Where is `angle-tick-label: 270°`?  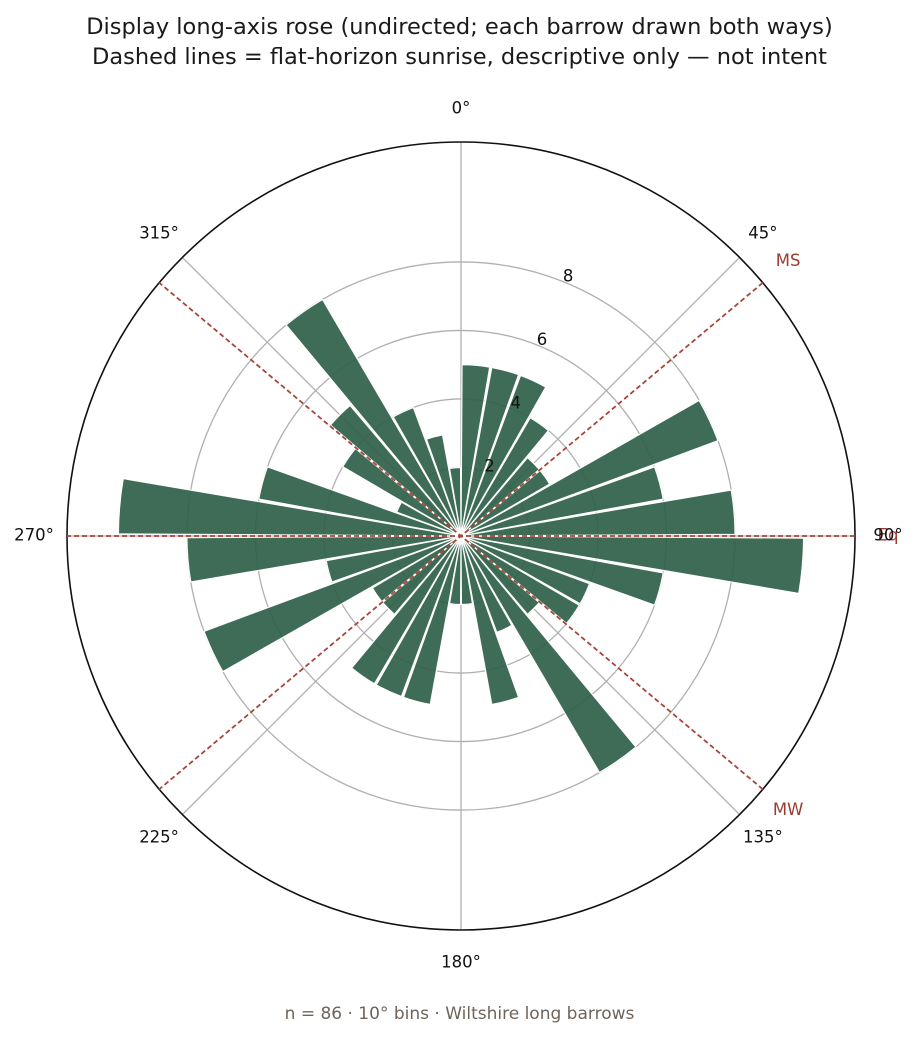
angle-tick-label: 270° is located at coordinates (34, 535).